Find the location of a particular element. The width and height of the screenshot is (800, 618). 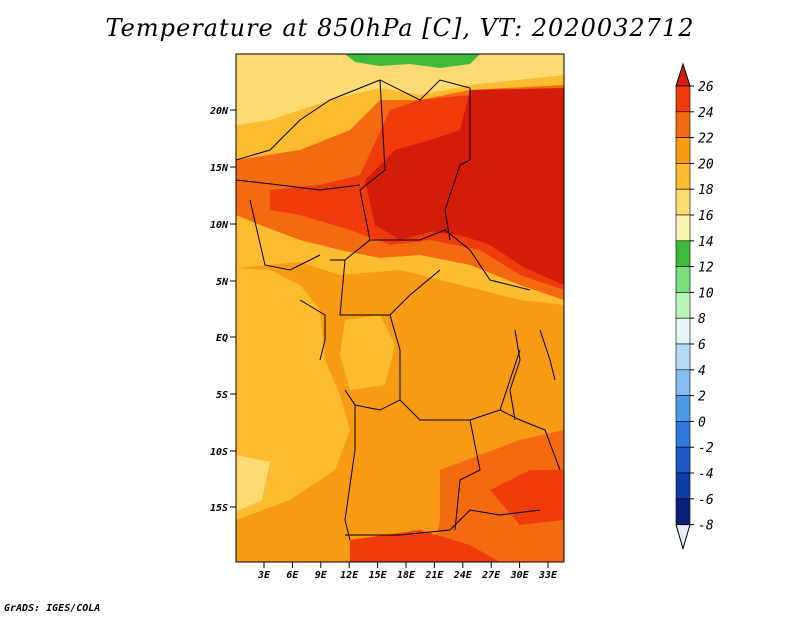

lon-tick-label: 9E is located at coordinates (321, 575).